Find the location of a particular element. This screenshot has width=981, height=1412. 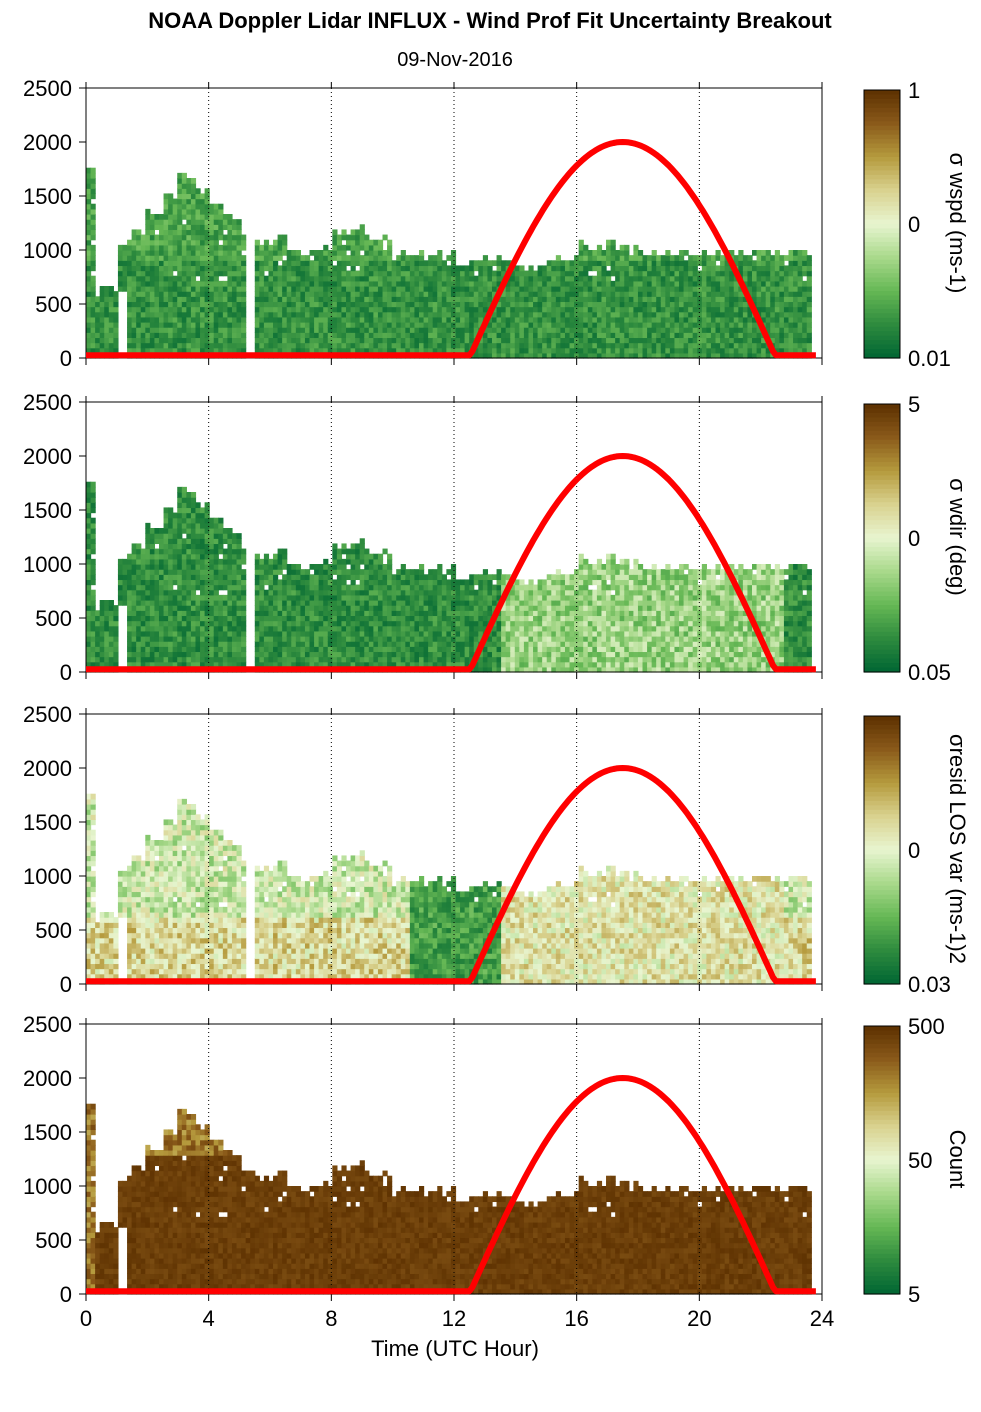

heatmap-wdir is located at coordinates (449, 577).